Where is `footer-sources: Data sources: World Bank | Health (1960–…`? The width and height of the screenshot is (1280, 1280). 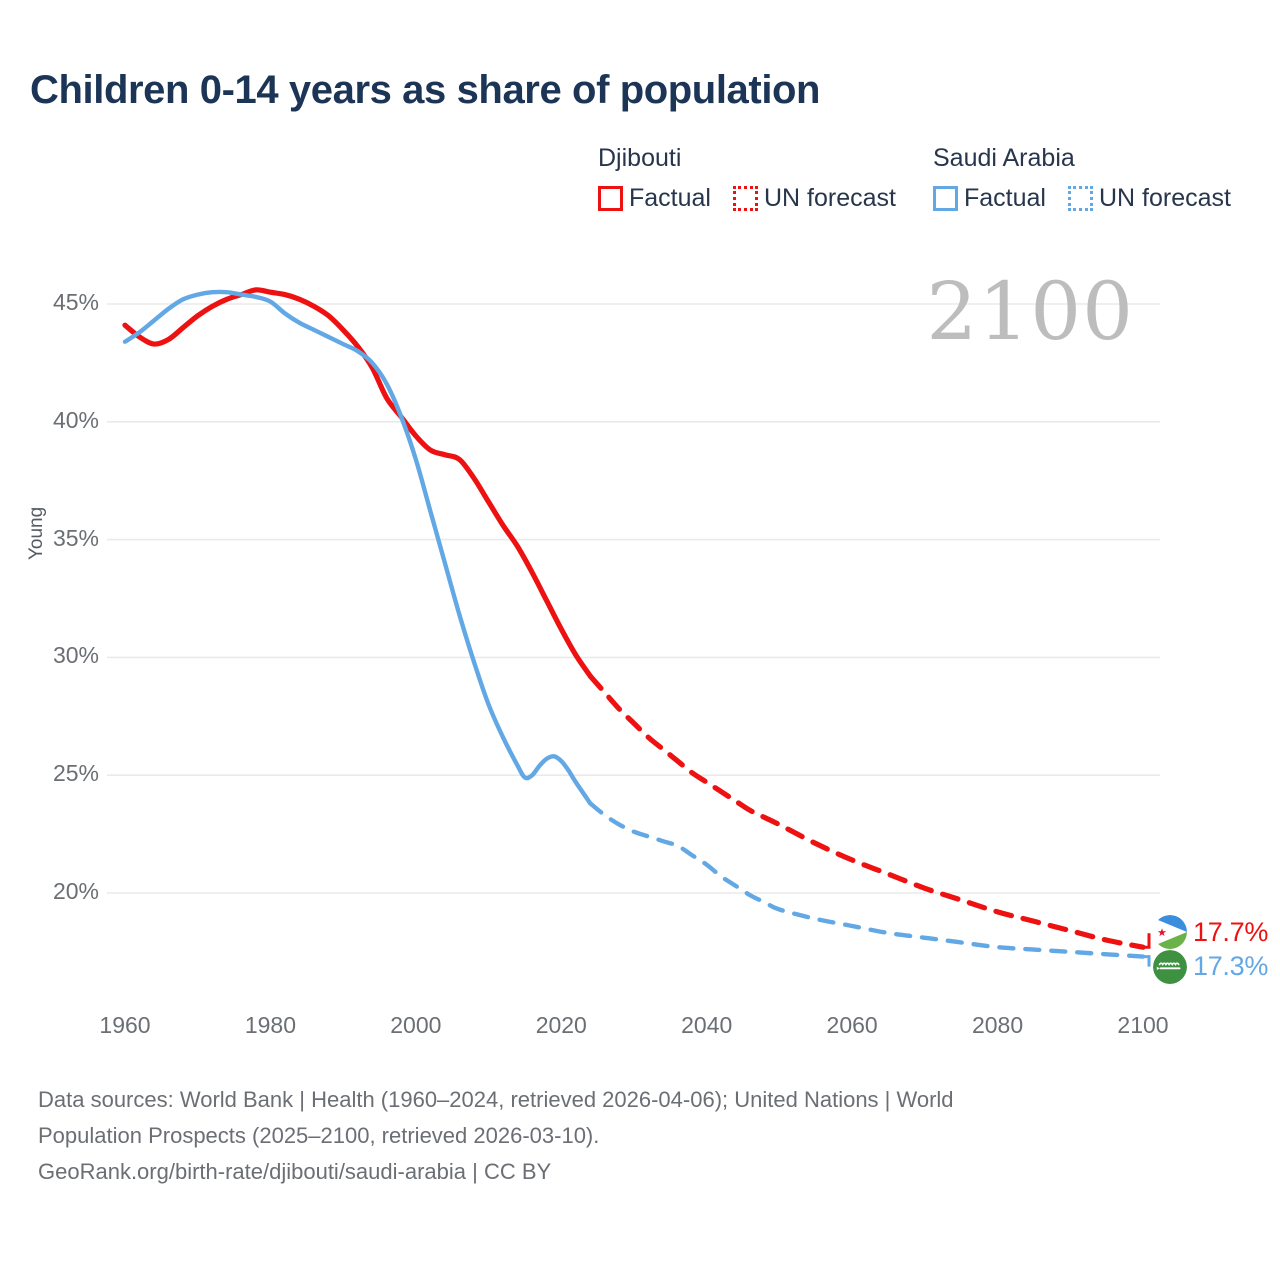
footer-sources: Data sources: World Bank | Health (1960–… is located at coordinates (633, 1136).